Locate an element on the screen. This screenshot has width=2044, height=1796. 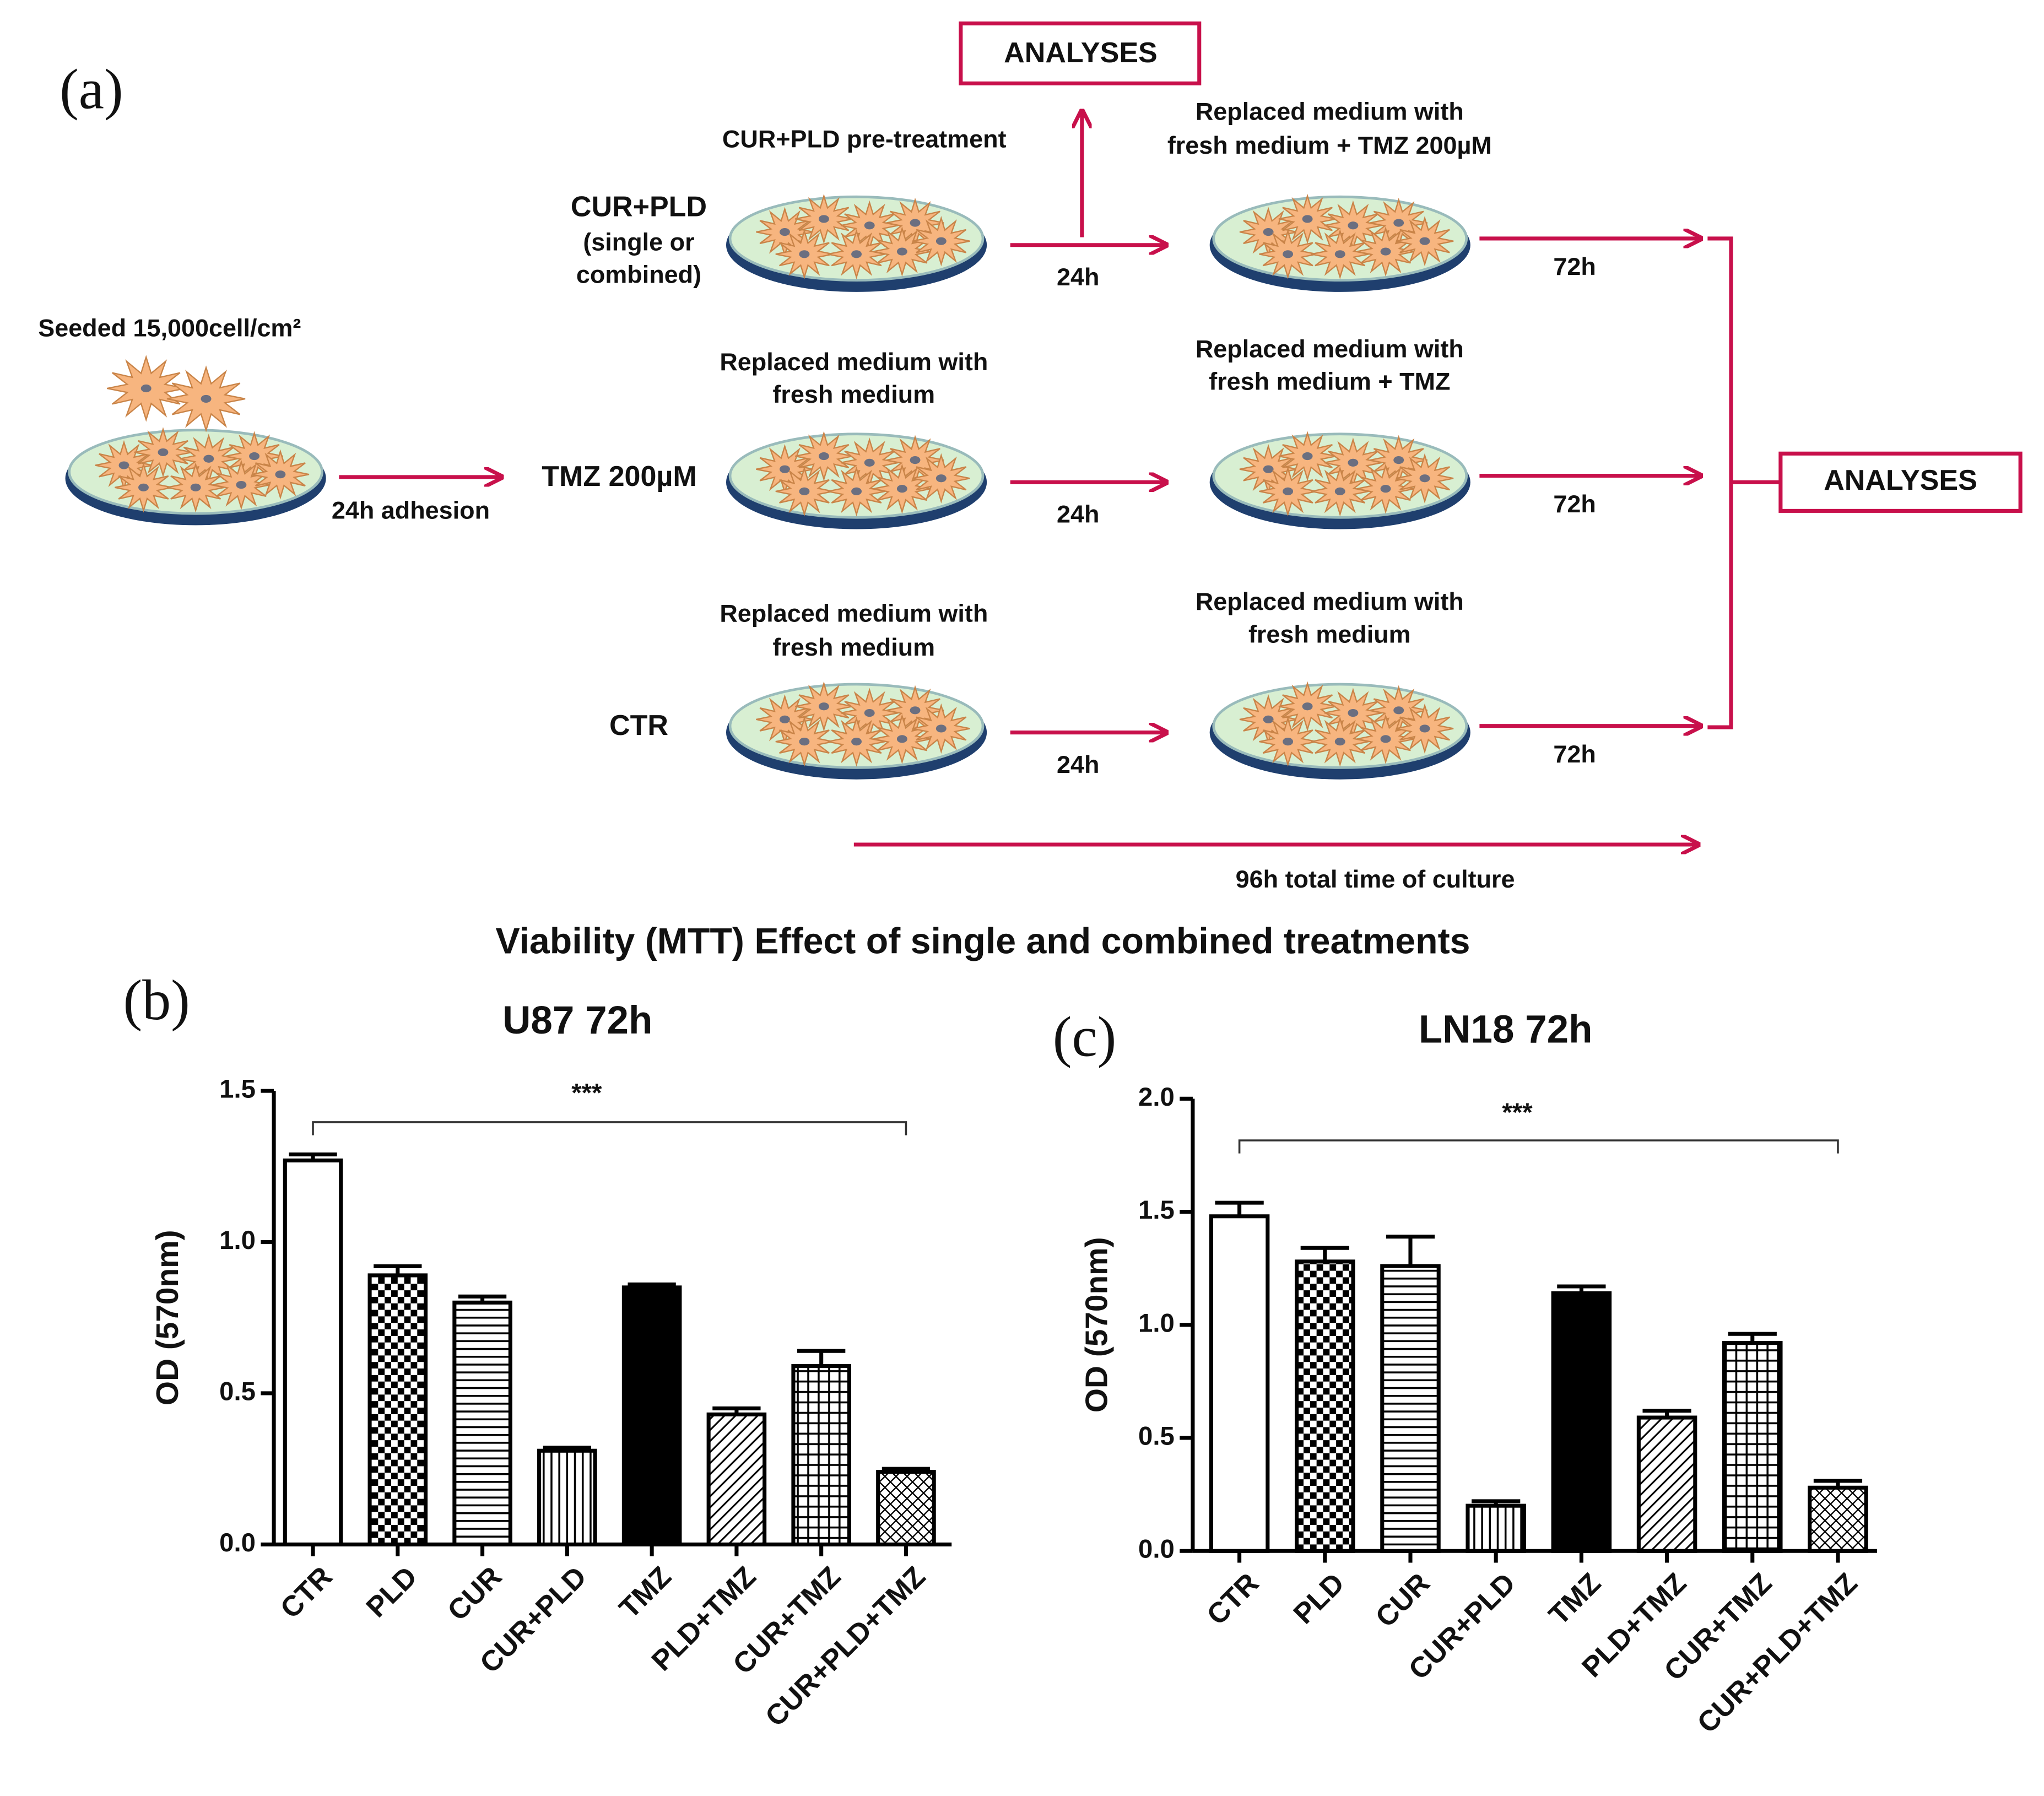
significance-bracket is located at coordinates (609, 1128).